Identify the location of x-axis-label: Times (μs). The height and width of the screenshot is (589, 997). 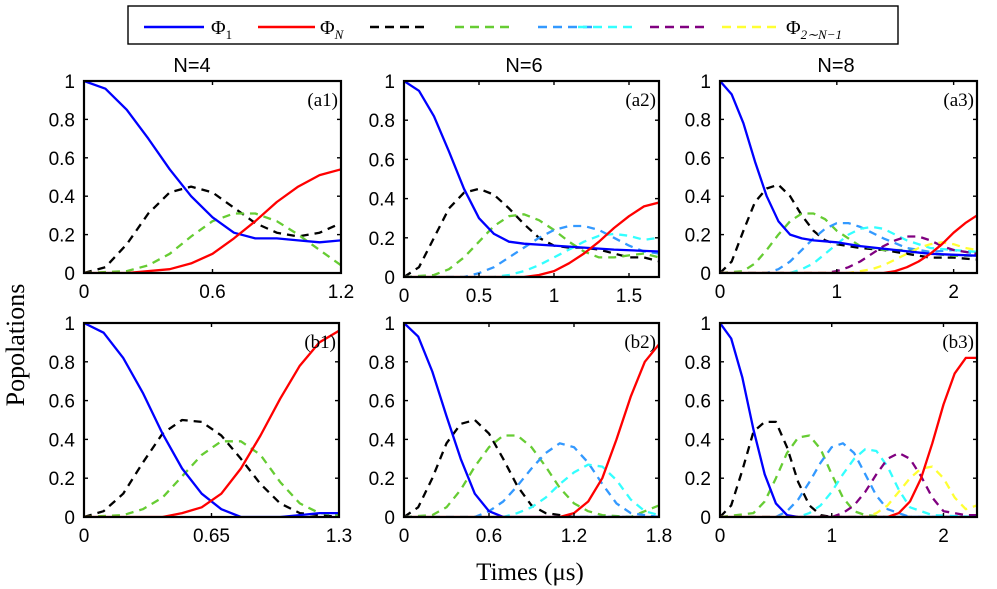
(530, 572).